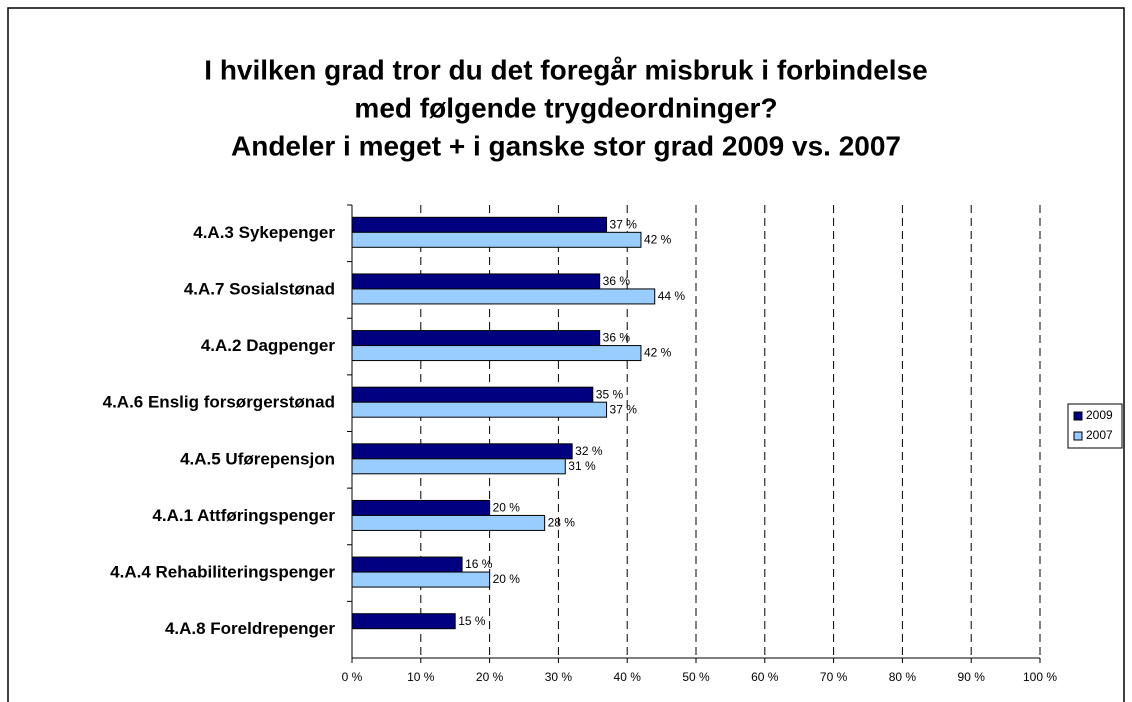 Image resolution: width=1132 pixels, height=702 pixels. What do you see at coordinates (257, 458) in the screenshot?
I see `y-tick-label: 4.A.5 Uførepensjon` at bounding box center [257, 458].